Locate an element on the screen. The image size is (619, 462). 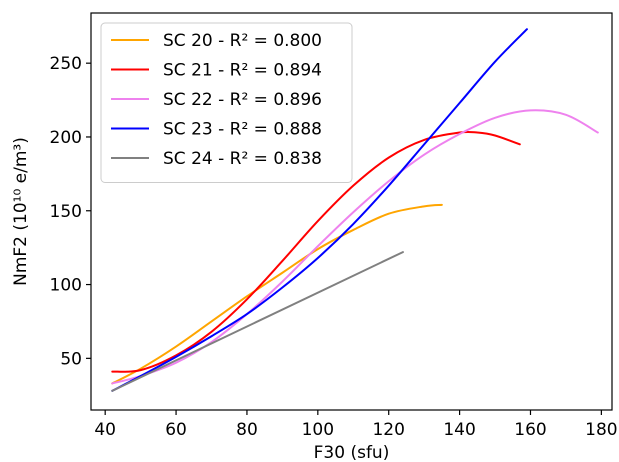
y-tick-label: 250 is located at coordinates (66, 64).